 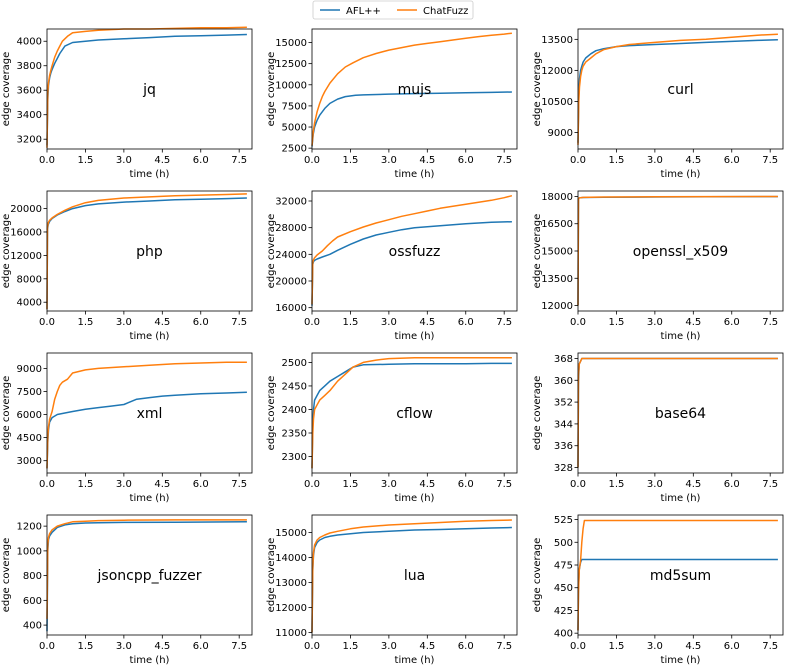 I want to click on subplot-title: xml, so click(x=150, y=414).